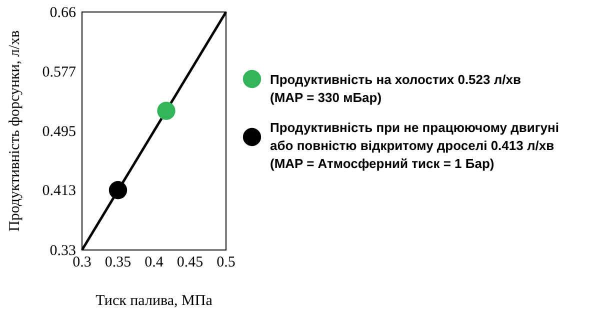 This screenshot has width=613, height=327. What do you see at coordinates (82, 262) in the screenshot?
I see `x-tick-label: 0.3` at bounding box center [82, 262].